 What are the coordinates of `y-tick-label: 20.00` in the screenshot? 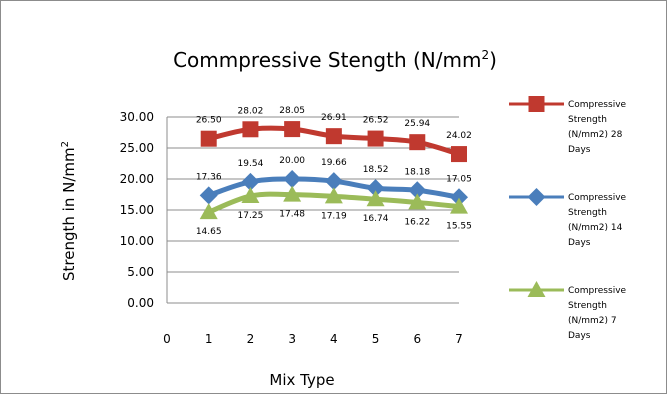 It's located at (137, 179).